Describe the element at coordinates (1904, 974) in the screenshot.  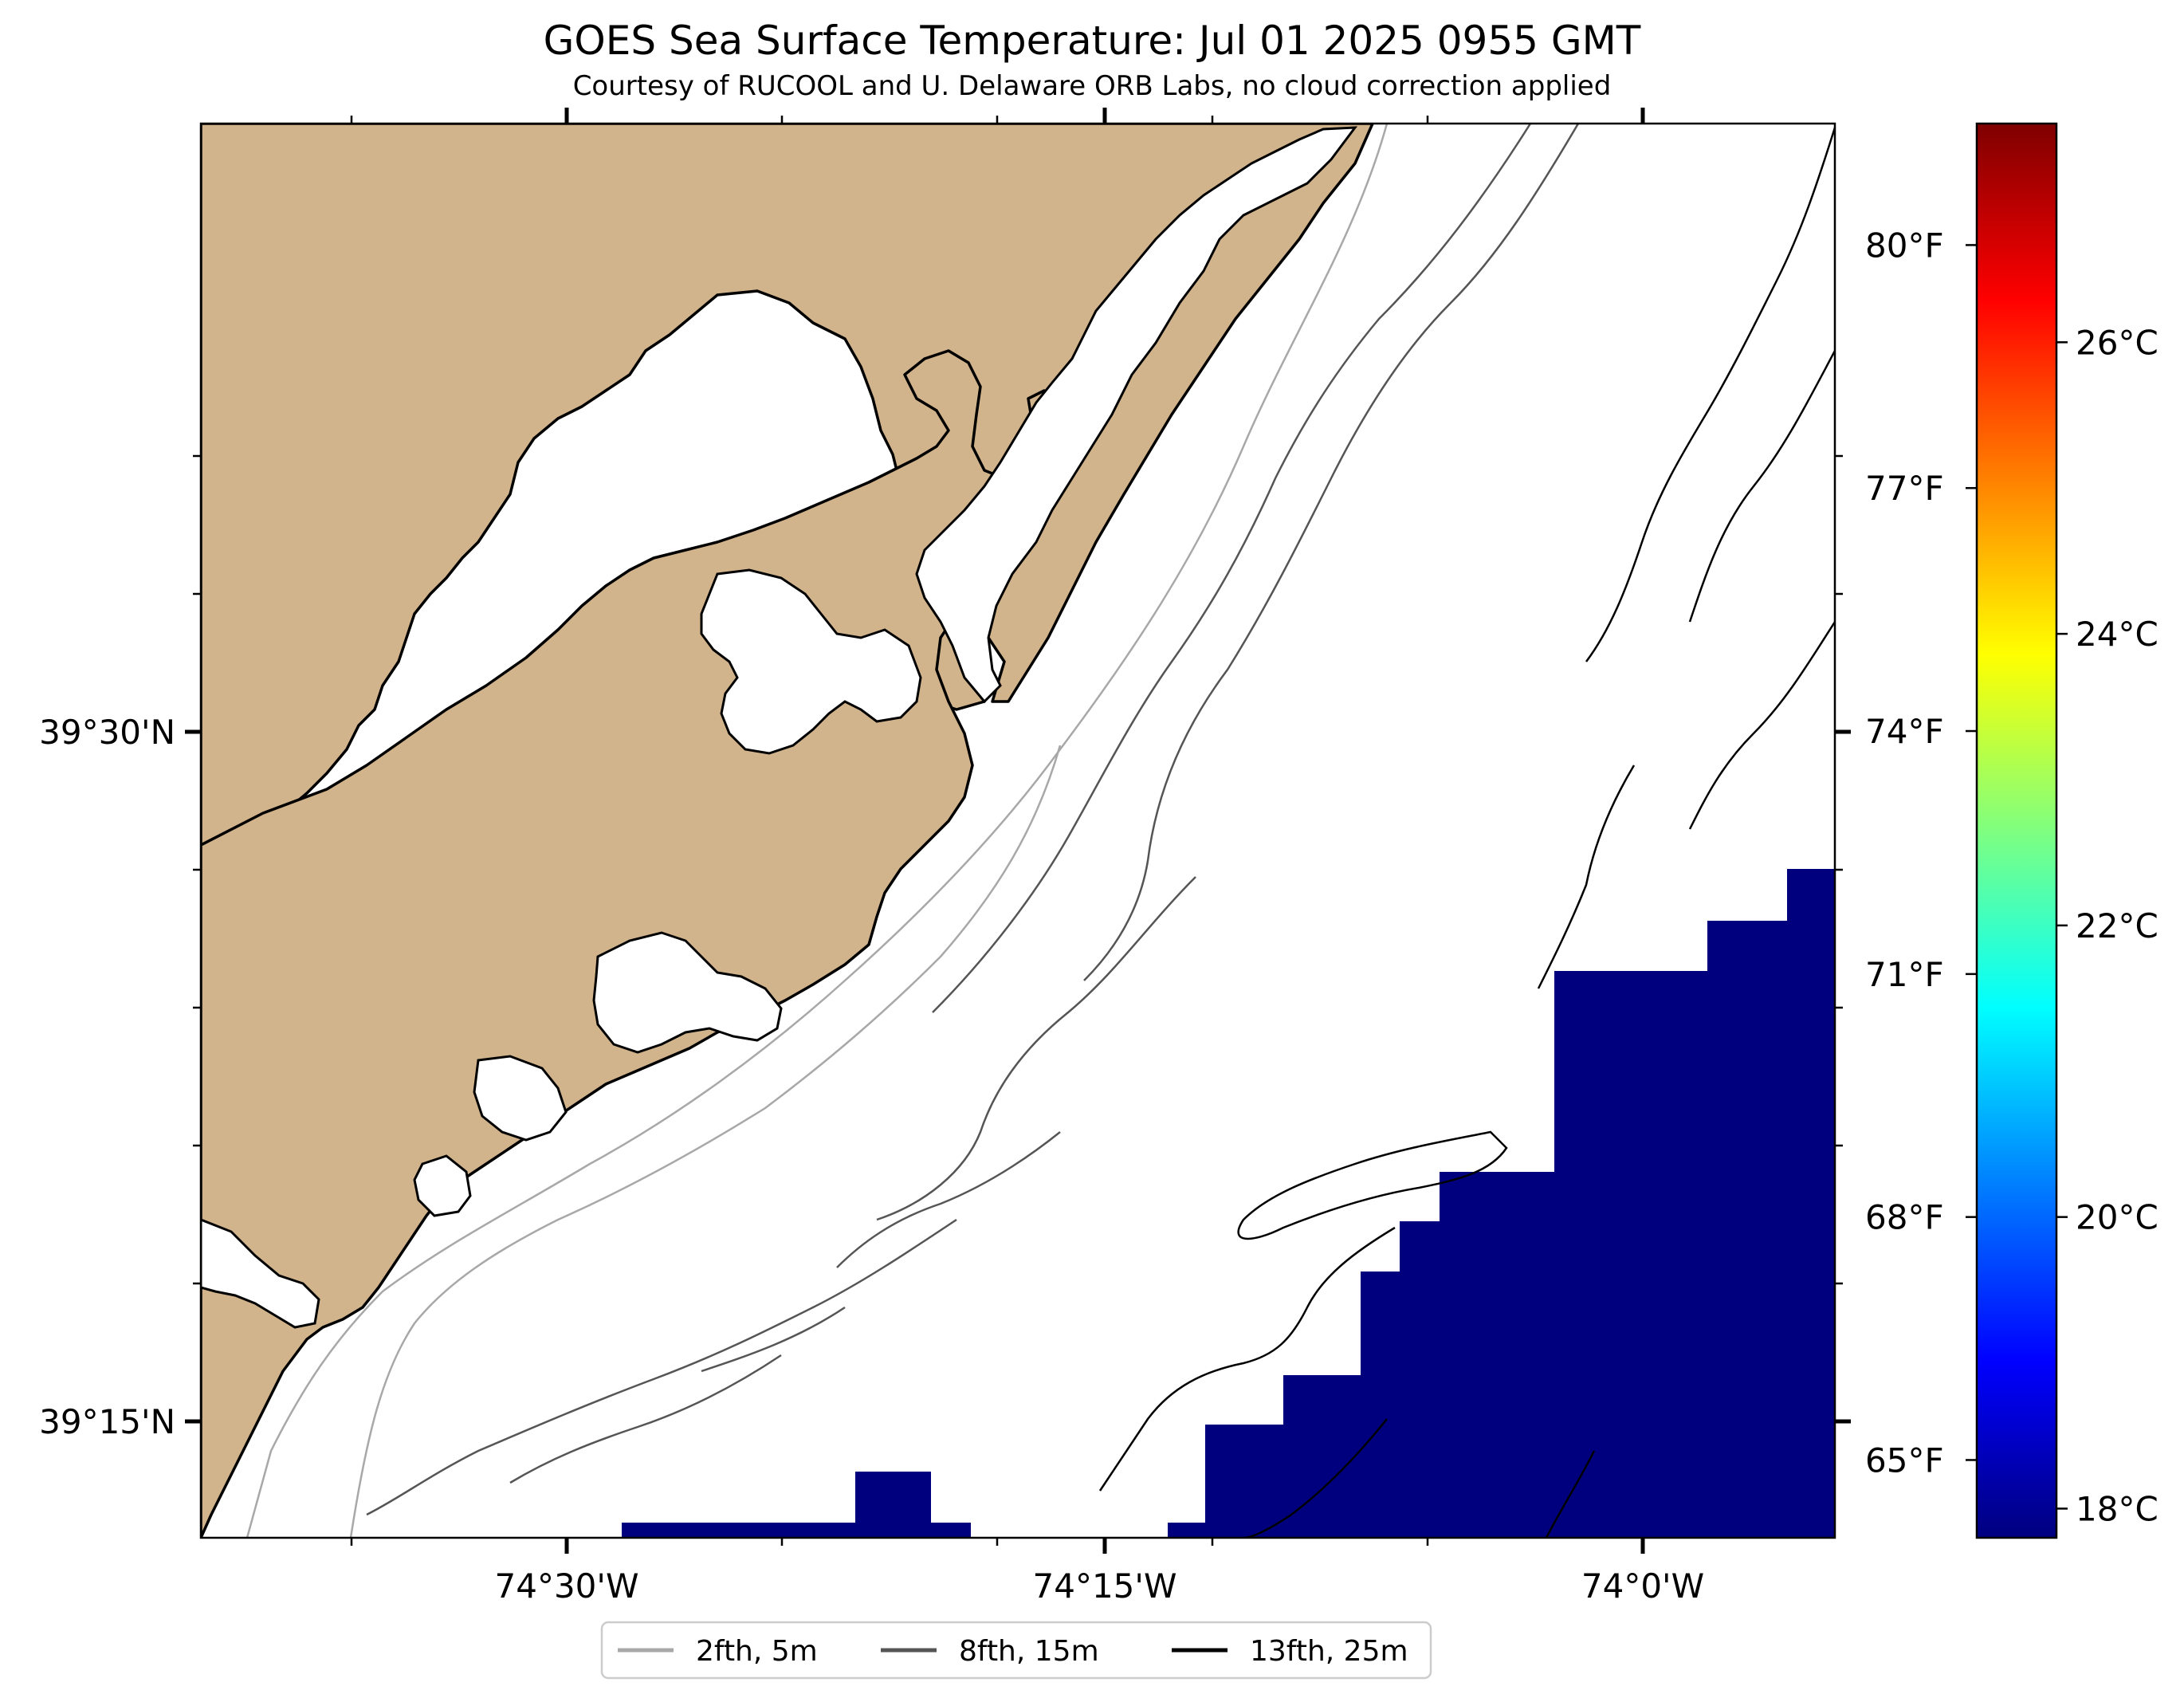
I see `fahrenheit-tick-label: 71°F` at that location.